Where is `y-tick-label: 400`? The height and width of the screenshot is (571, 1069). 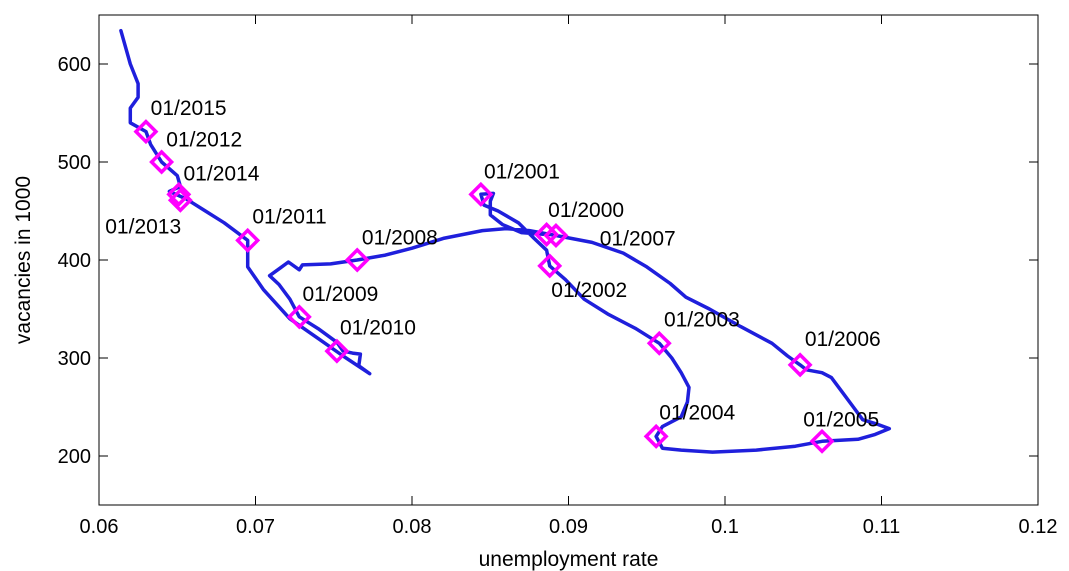 y-tick-label: 400 is located at coordinates (74, 261).